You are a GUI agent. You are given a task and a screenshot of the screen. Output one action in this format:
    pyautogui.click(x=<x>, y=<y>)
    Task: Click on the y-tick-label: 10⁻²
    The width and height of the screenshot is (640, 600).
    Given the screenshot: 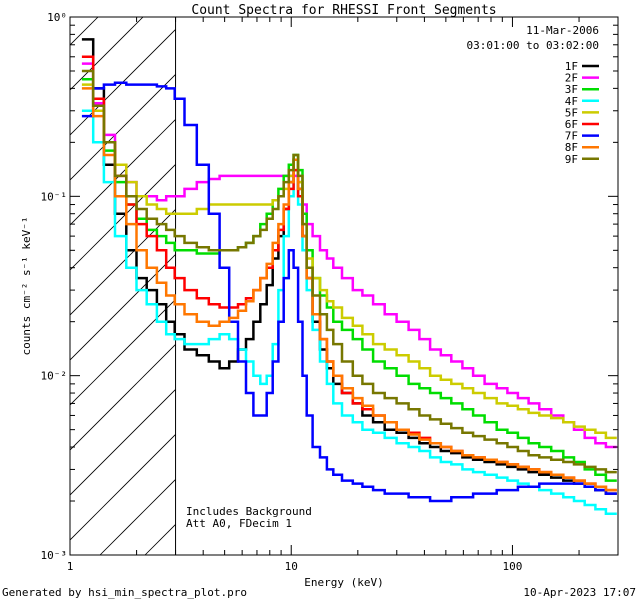 What is the action you would take?
    pyautogui.click(x=54, y=376)
    